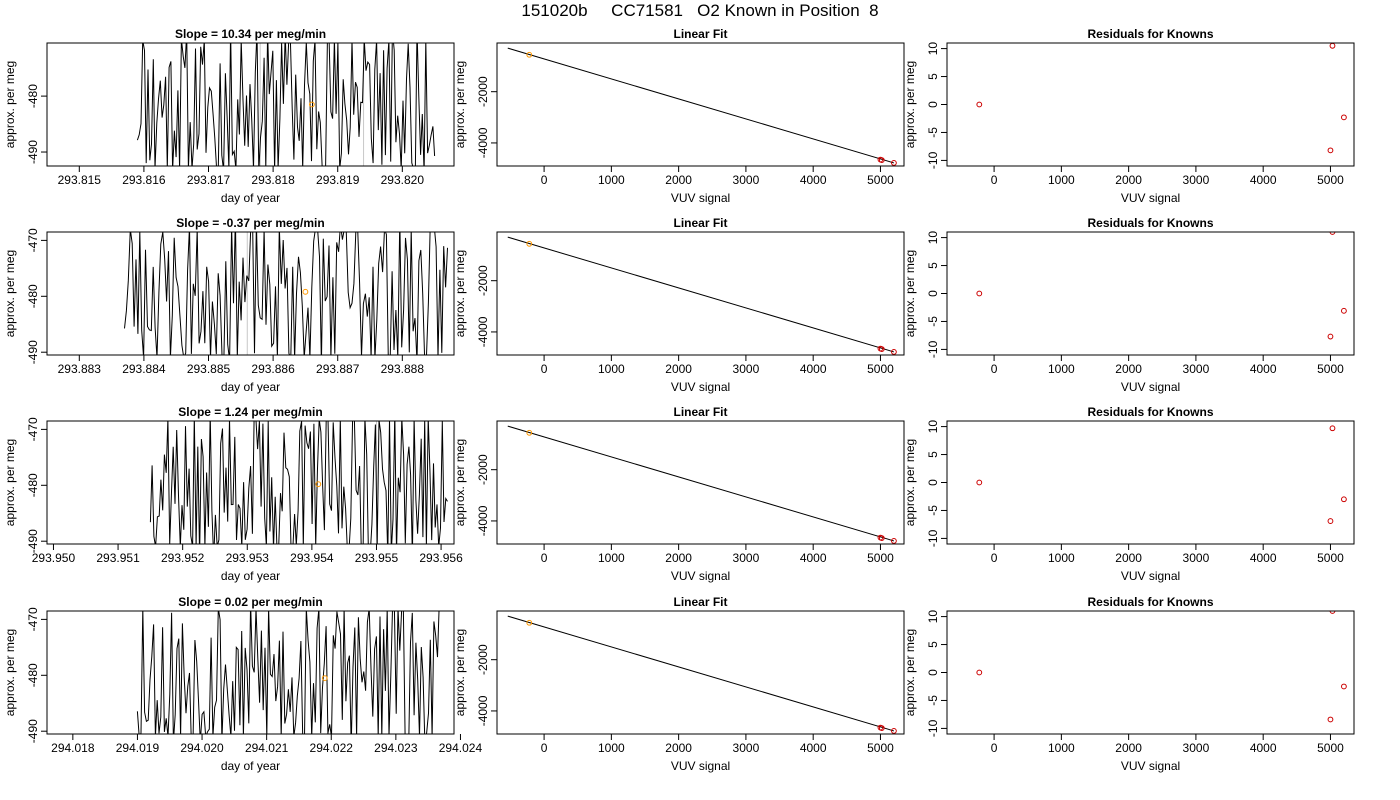  Describe the element at coordinates (33, 429) in the screenshot. I see `y-tick-label: -470` at that location.